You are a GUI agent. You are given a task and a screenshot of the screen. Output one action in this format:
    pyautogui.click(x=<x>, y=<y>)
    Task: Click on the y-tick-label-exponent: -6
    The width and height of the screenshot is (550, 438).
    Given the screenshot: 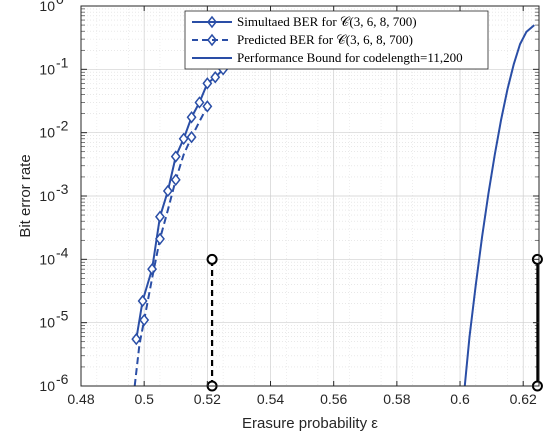 What is the action you would take?
    pyautogui.click(x=62, y=379)
    